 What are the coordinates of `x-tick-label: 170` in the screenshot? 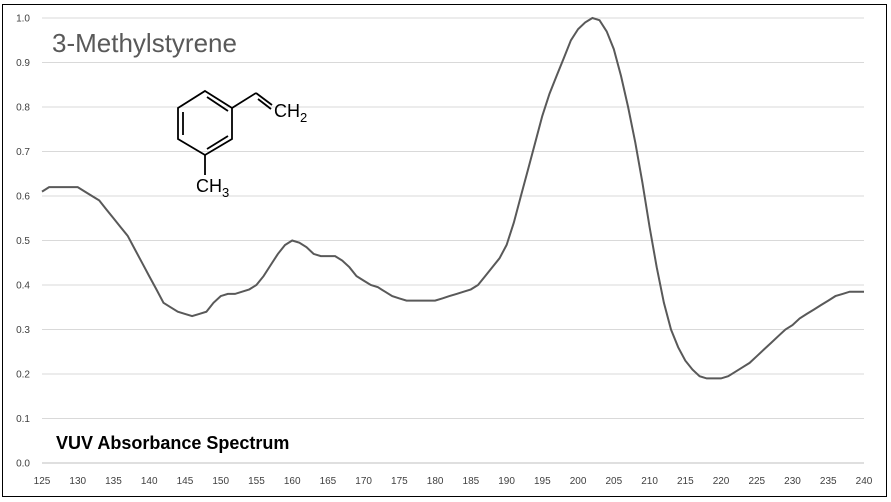 It's located at (363, 481).